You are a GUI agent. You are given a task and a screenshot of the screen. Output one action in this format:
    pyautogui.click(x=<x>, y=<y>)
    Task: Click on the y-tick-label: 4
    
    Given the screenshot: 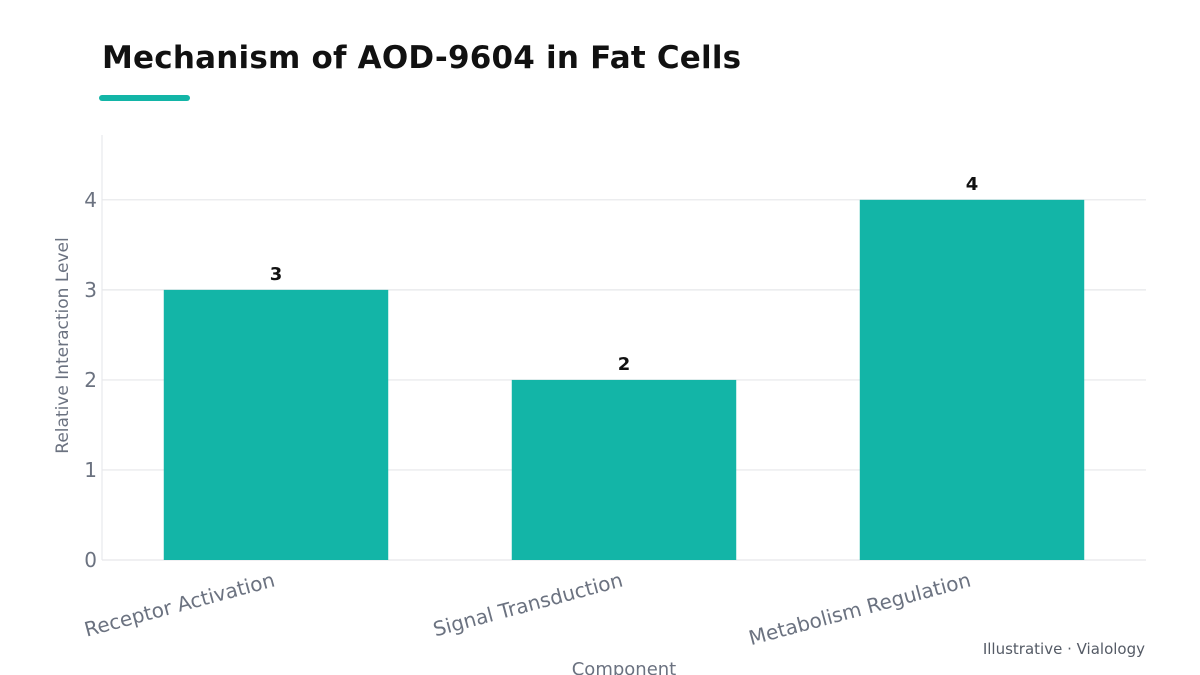 What is the action you would take?
    pyautogui.click(x=90, y=200)
    